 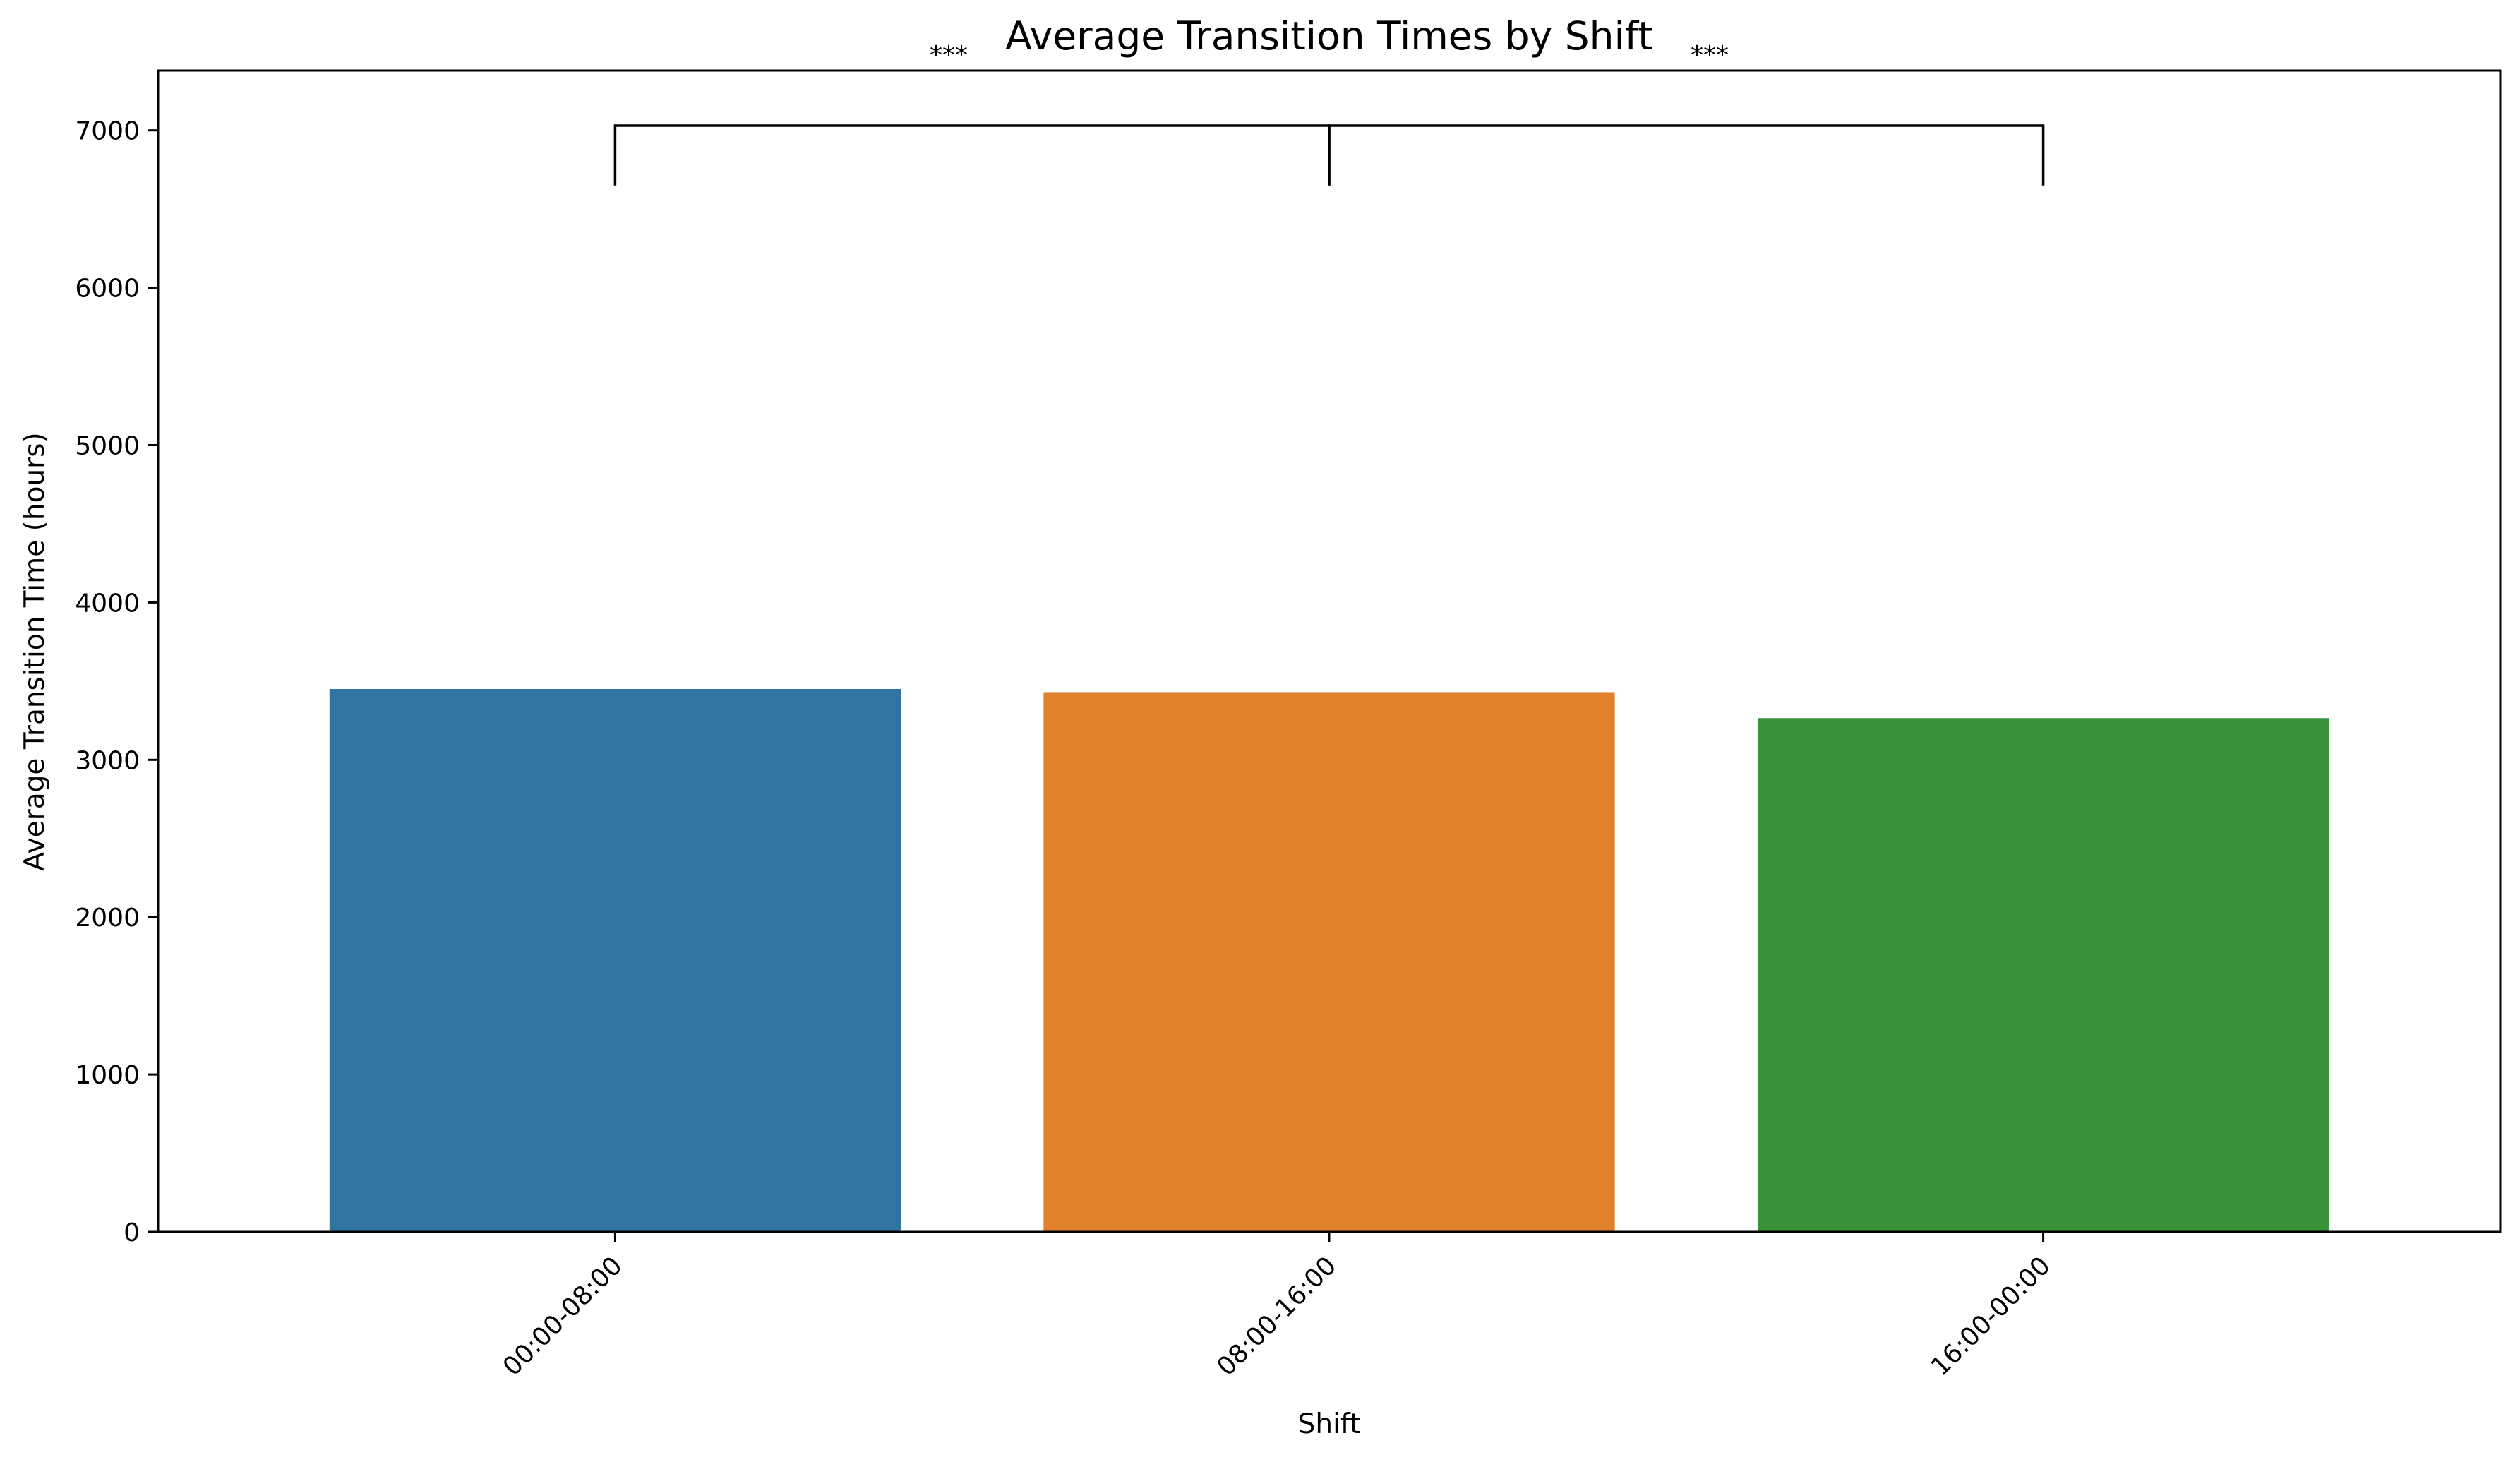 I want to click on bar-08:00-16:00, so click(x=1329, y=962).